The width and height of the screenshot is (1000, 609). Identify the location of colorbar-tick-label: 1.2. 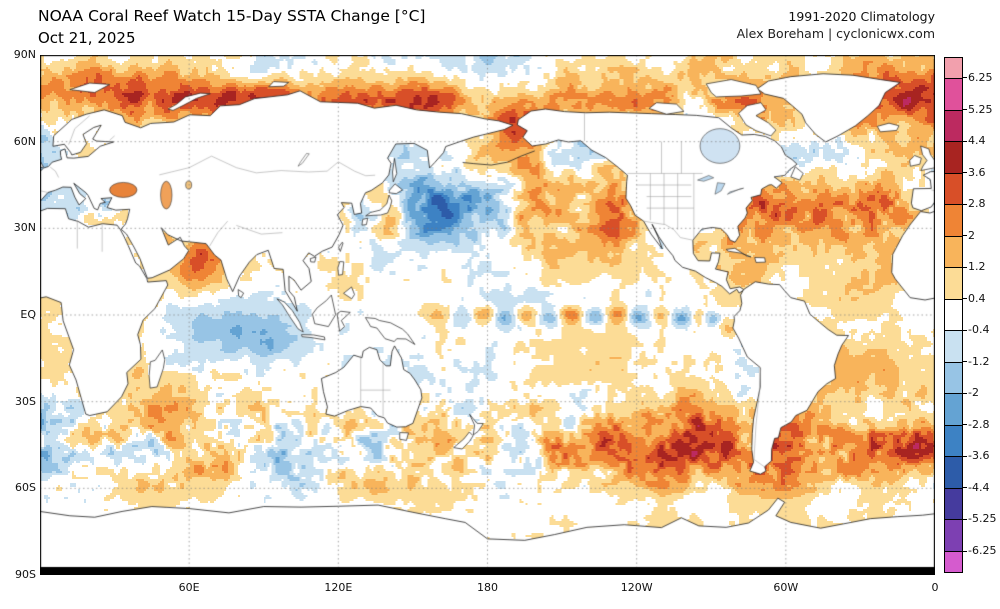
(977, 267).